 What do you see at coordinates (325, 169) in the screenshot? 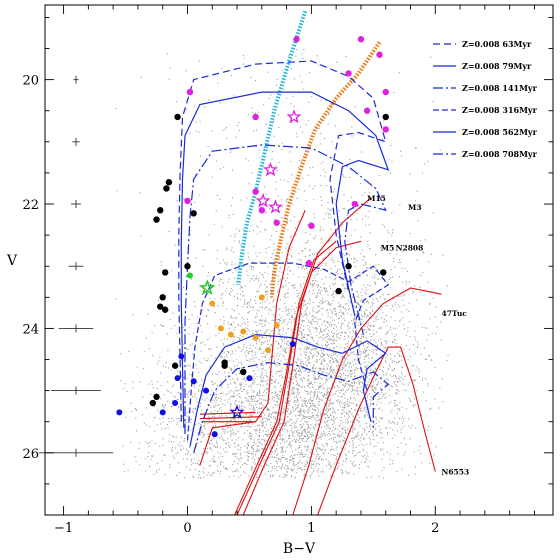
I see `track-orange` at bounding box center [325, 169].